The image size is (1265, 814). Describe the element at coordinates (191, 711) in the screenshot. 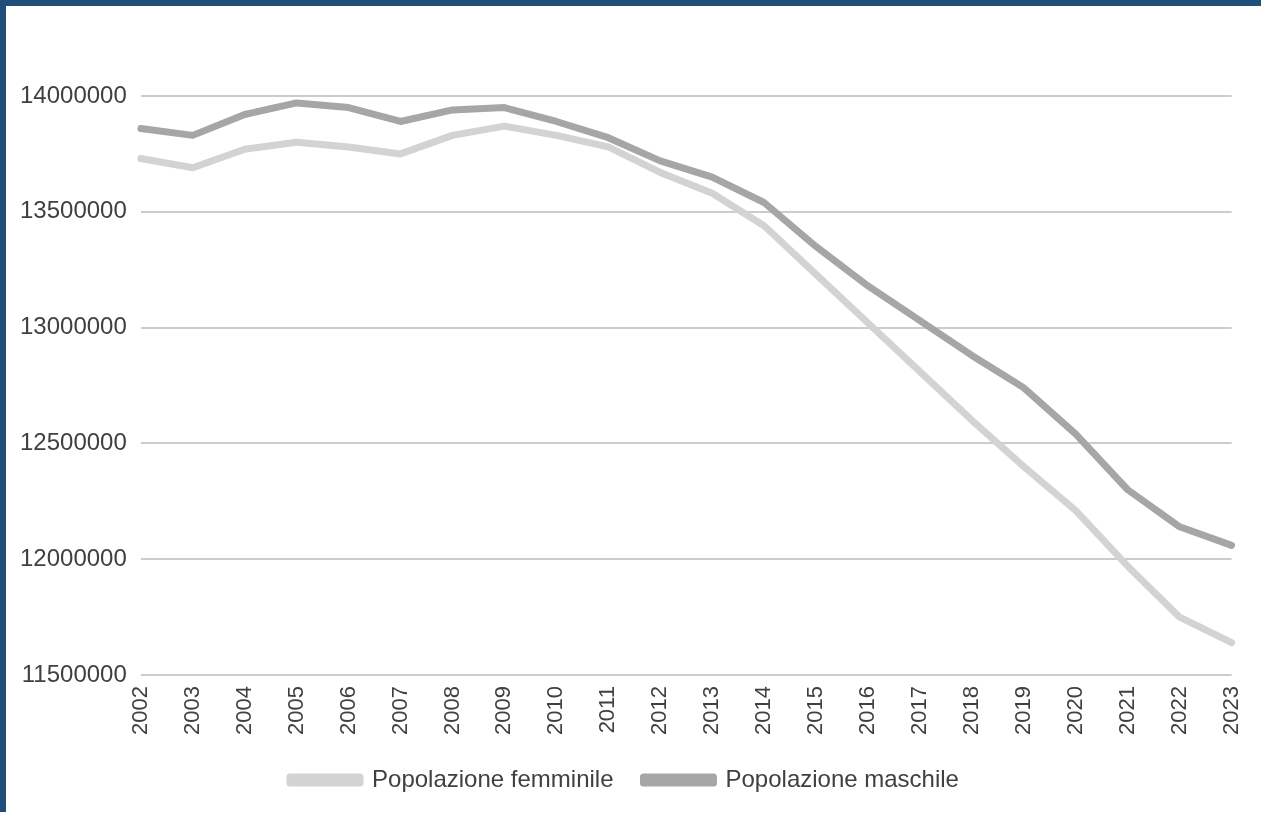

I see `x-tick-label: 2003` at that location.